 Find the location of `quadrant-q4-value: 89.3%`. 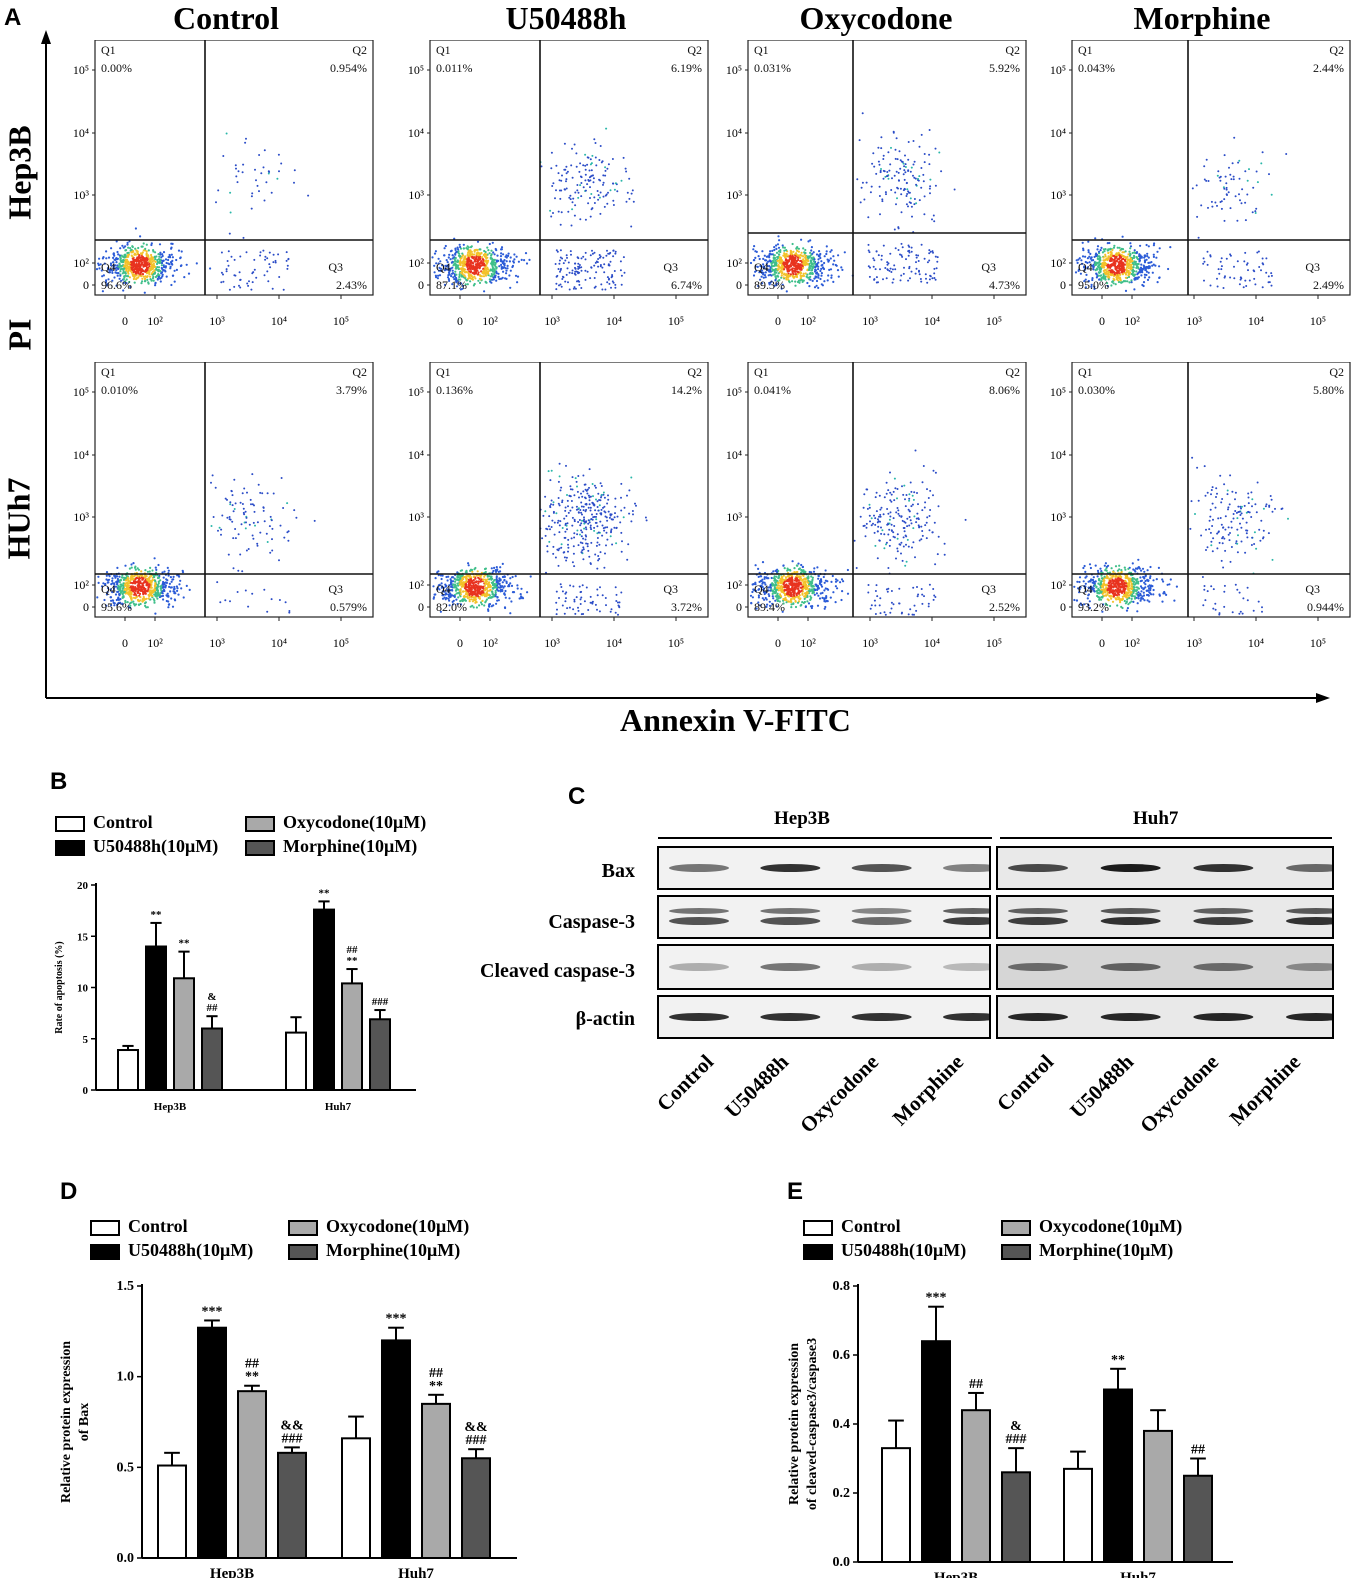

quadrant-q4-value: 89.3% is located at coordinates (769, 285).